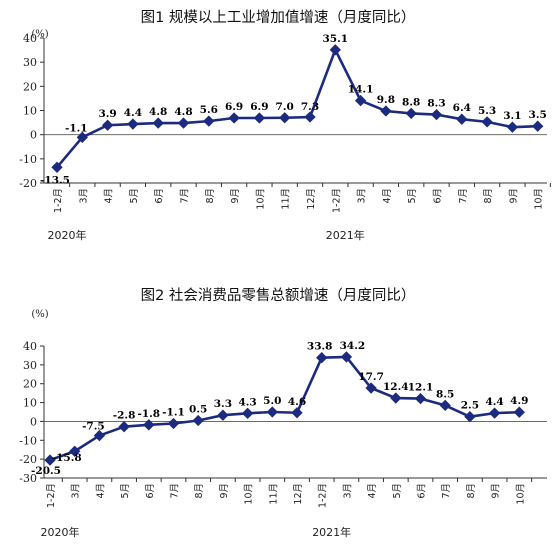 The height and width of the screenshot is (558, 556). What do you see at coordinates (487, 111) in the screenshot?
I see `data-label: 5.3` at bounding box center [487, 111].